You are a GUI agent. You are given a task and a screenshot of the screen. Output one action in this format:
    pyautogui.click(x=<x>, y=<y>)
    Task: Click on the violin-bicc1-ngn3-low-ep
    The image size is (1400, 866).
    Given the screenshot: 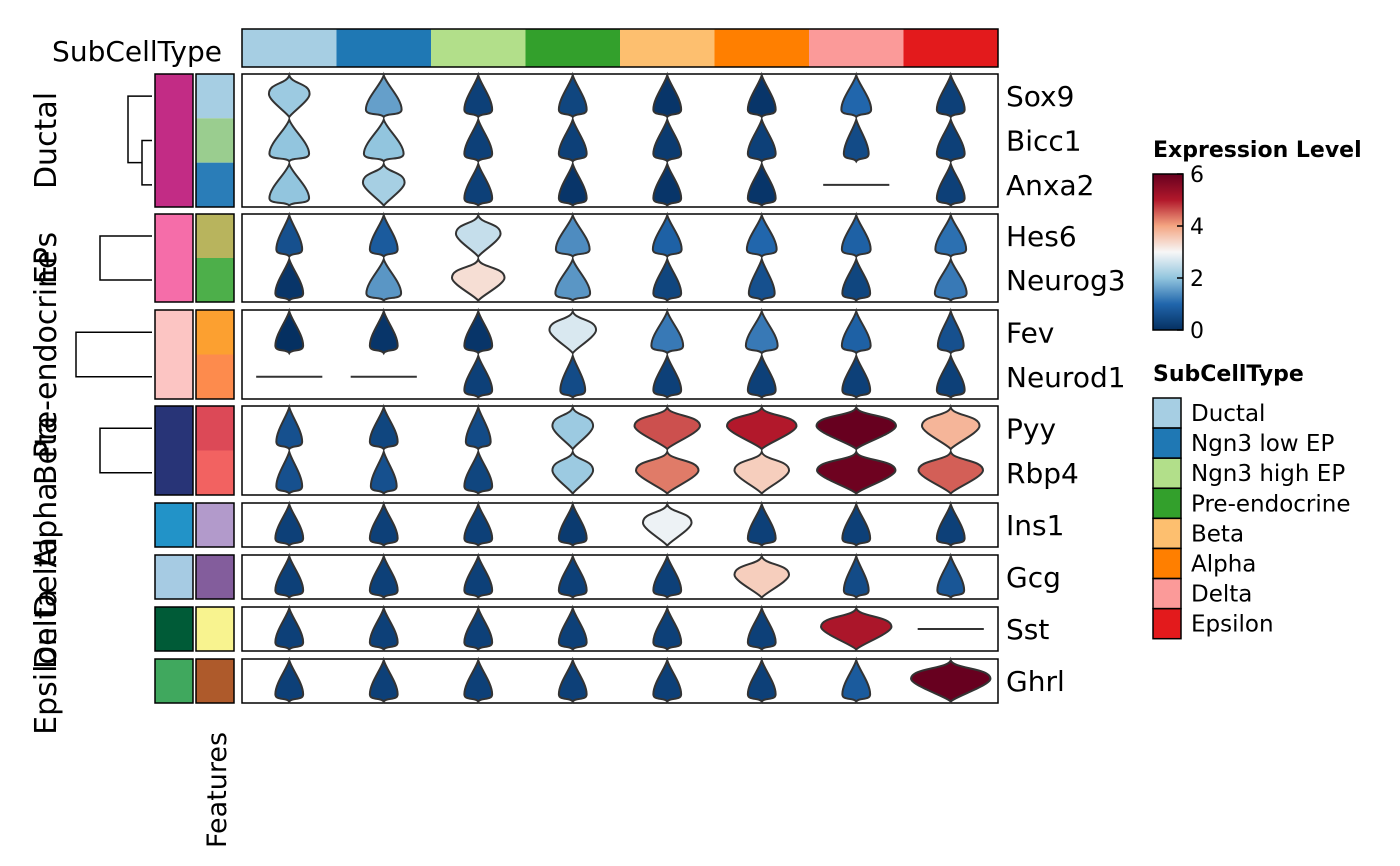 What is the action you would take?
    pyautogui.click(x=383, y=139)
    